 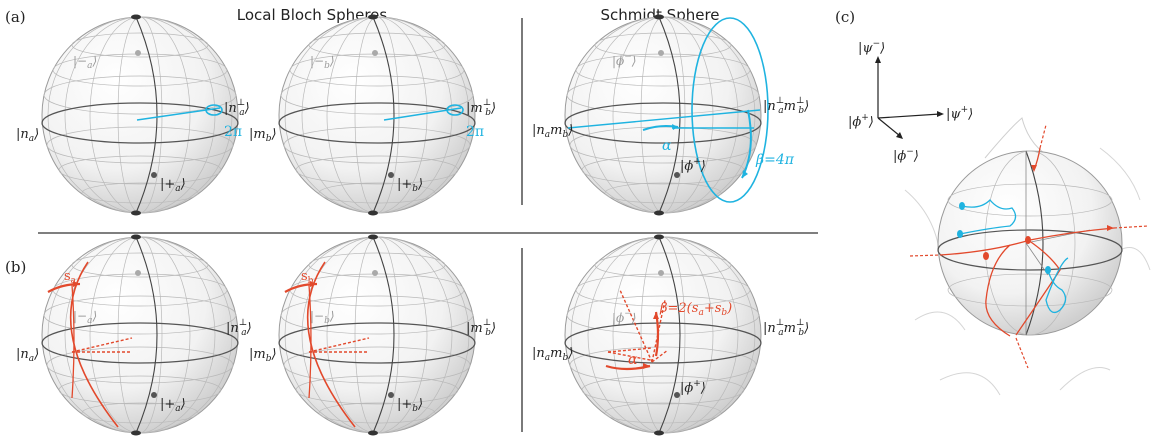 What do you see at coordinates (861, 121) in the screenshot?
I see `ket-phi-plus-c: |ϕ+⟩` at bounding box center [861, 121].